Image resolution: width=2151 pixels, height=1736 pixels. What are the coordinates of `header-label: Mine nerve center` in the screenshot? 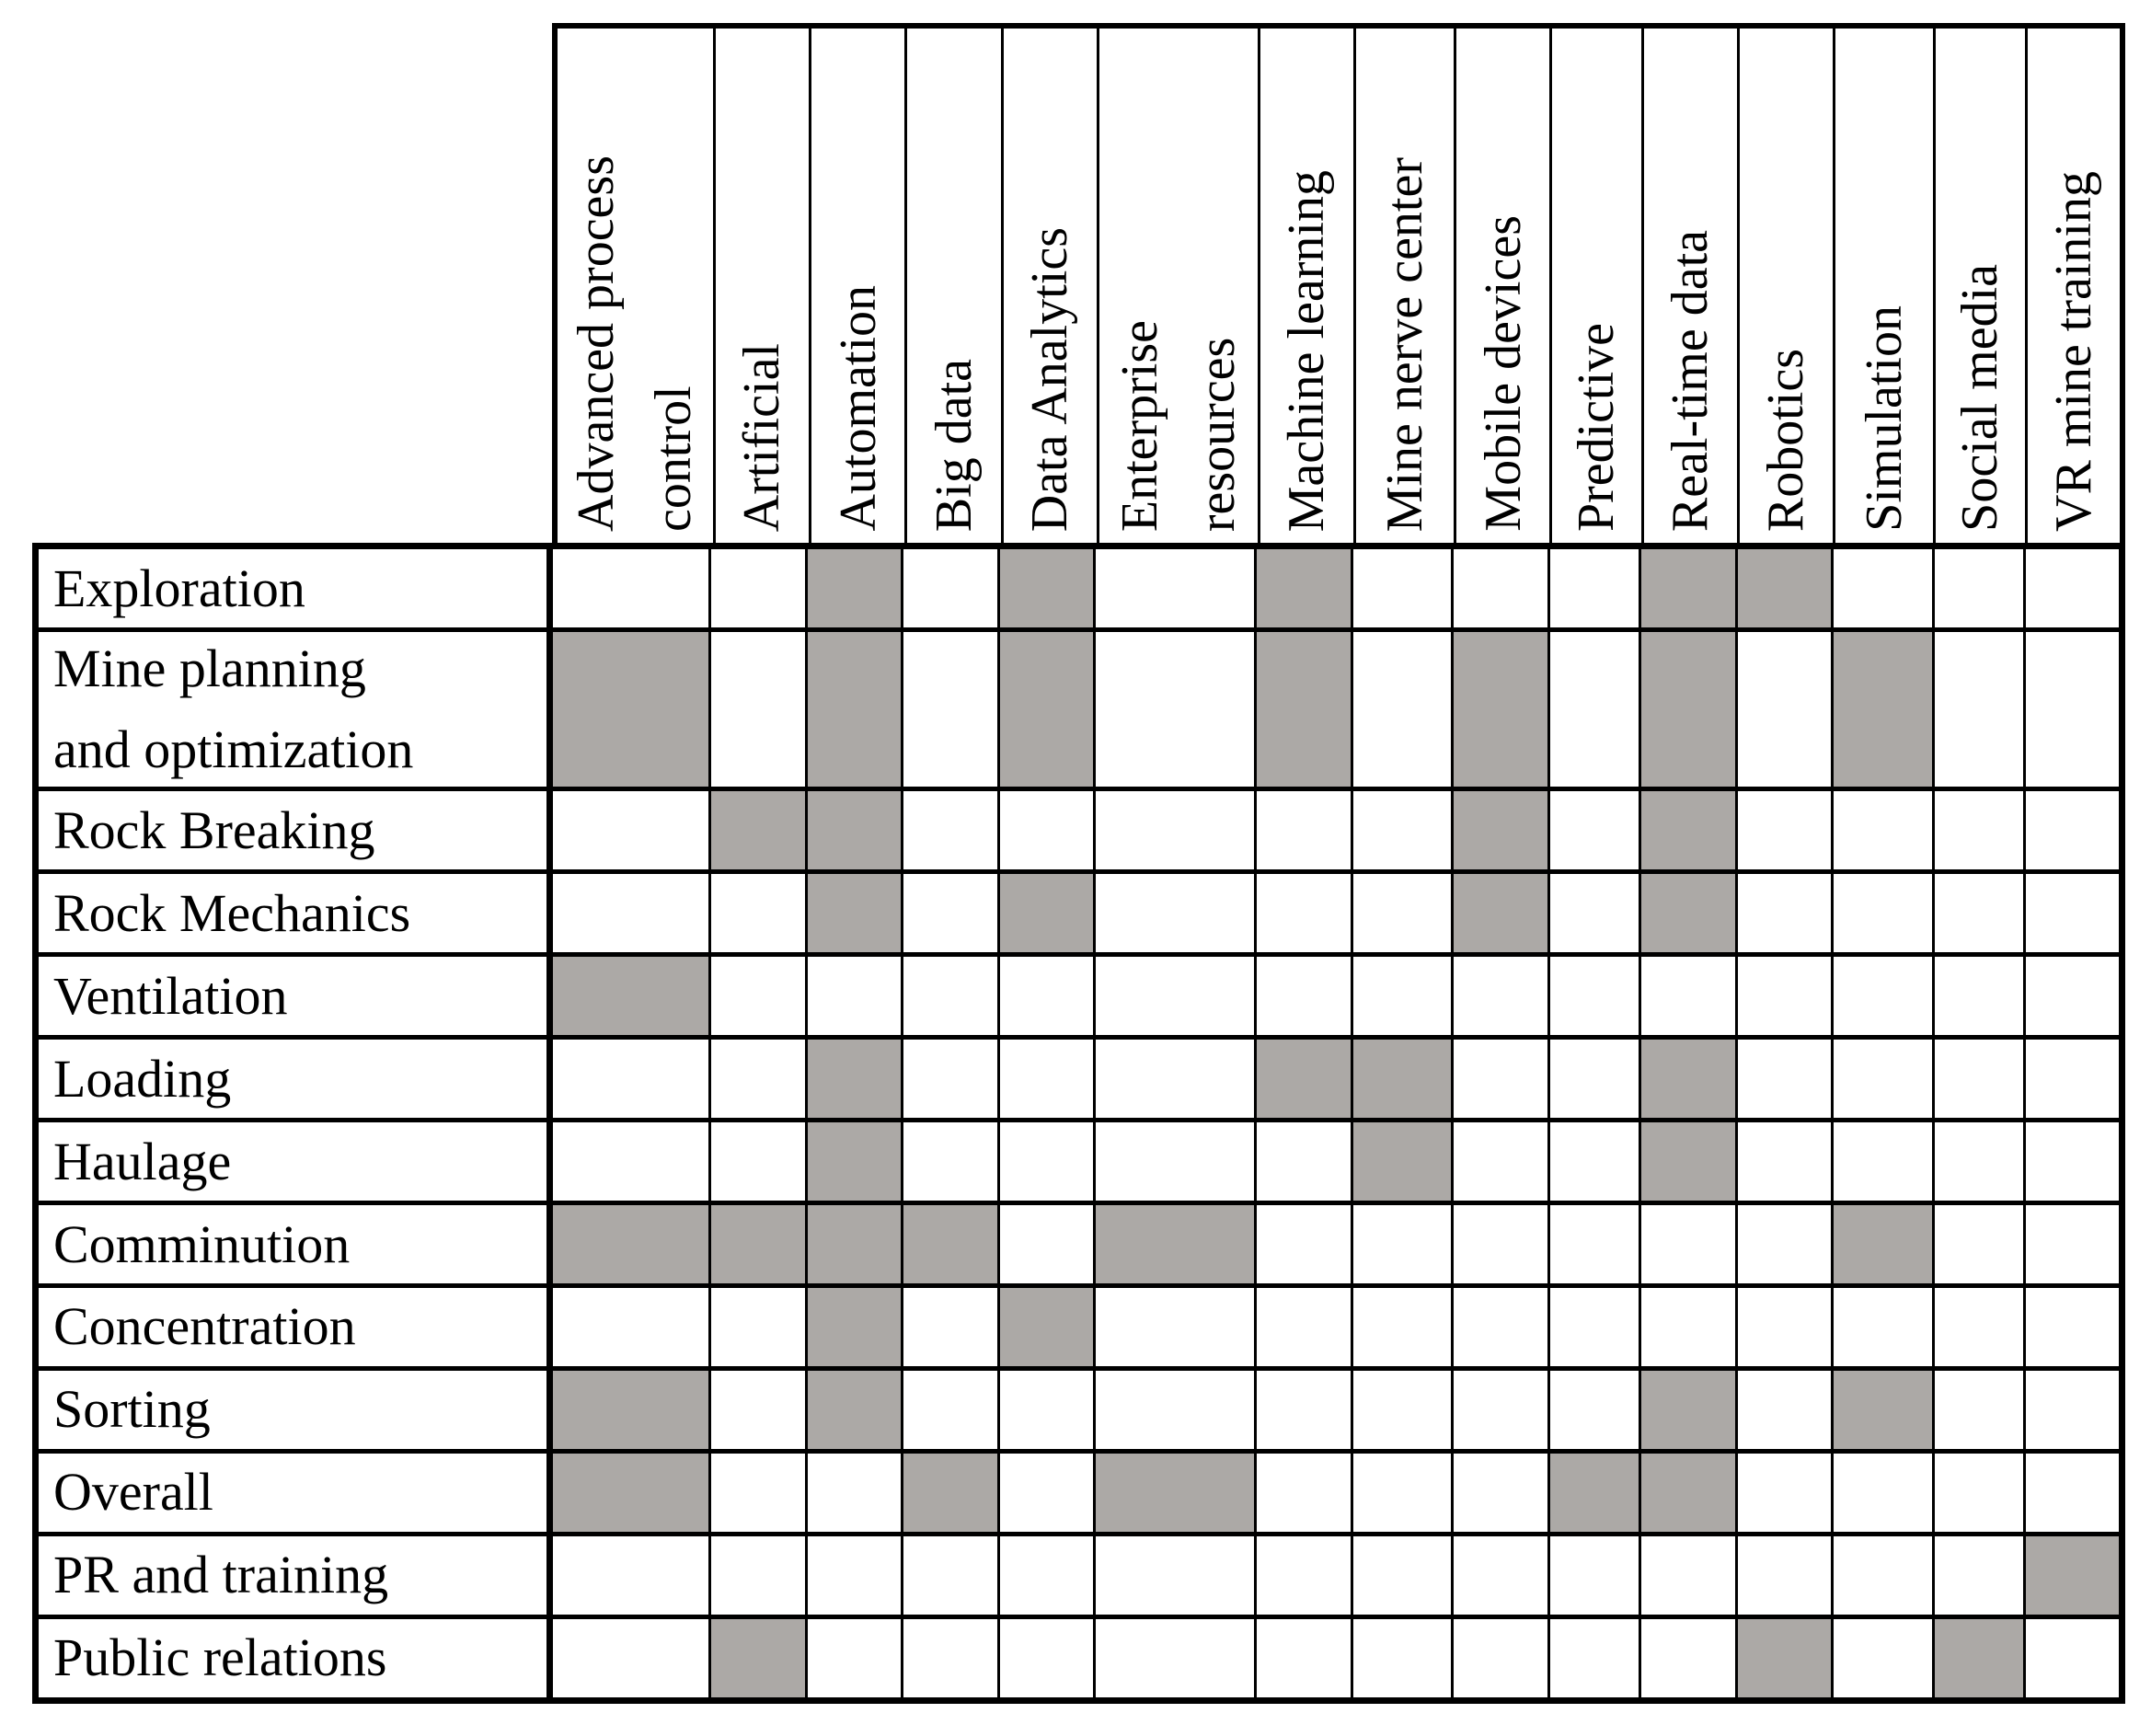 It's located at (1404, 344).